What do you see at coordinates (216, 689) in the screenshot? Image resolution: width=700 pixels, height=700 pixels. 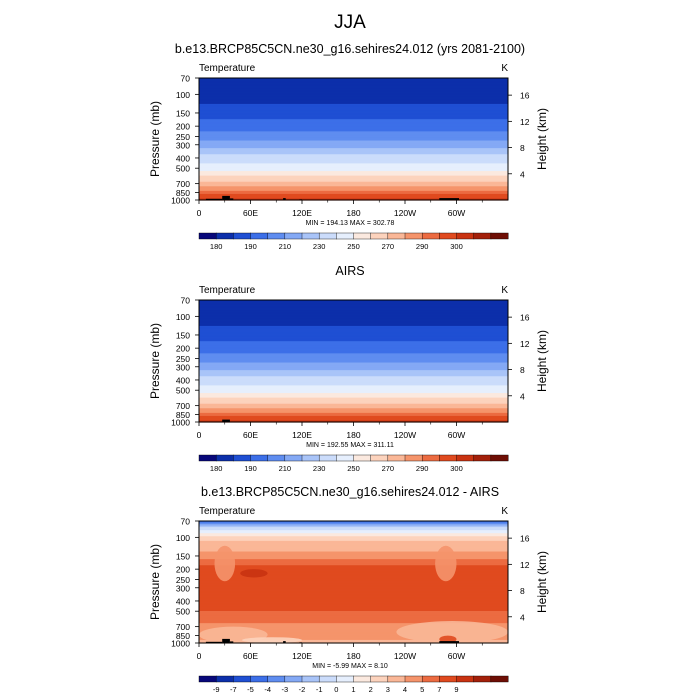 I see `colorbar-label: -9` at bounding box center [216, 689].